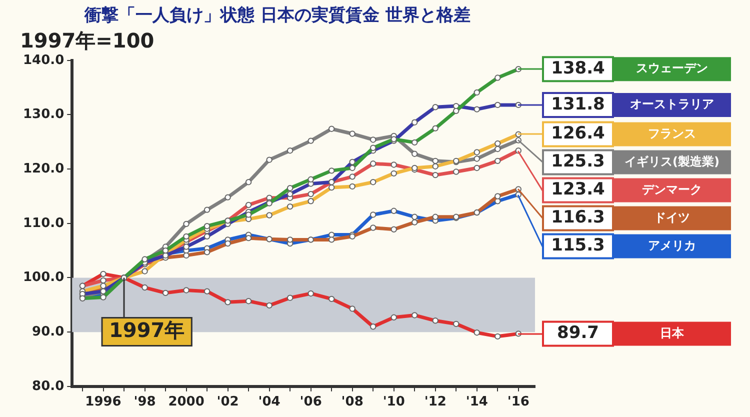  What do you see at coordinates (672, 217) in the screenshot?
I see `text: ドイツ` at bounding box center [672, 217].